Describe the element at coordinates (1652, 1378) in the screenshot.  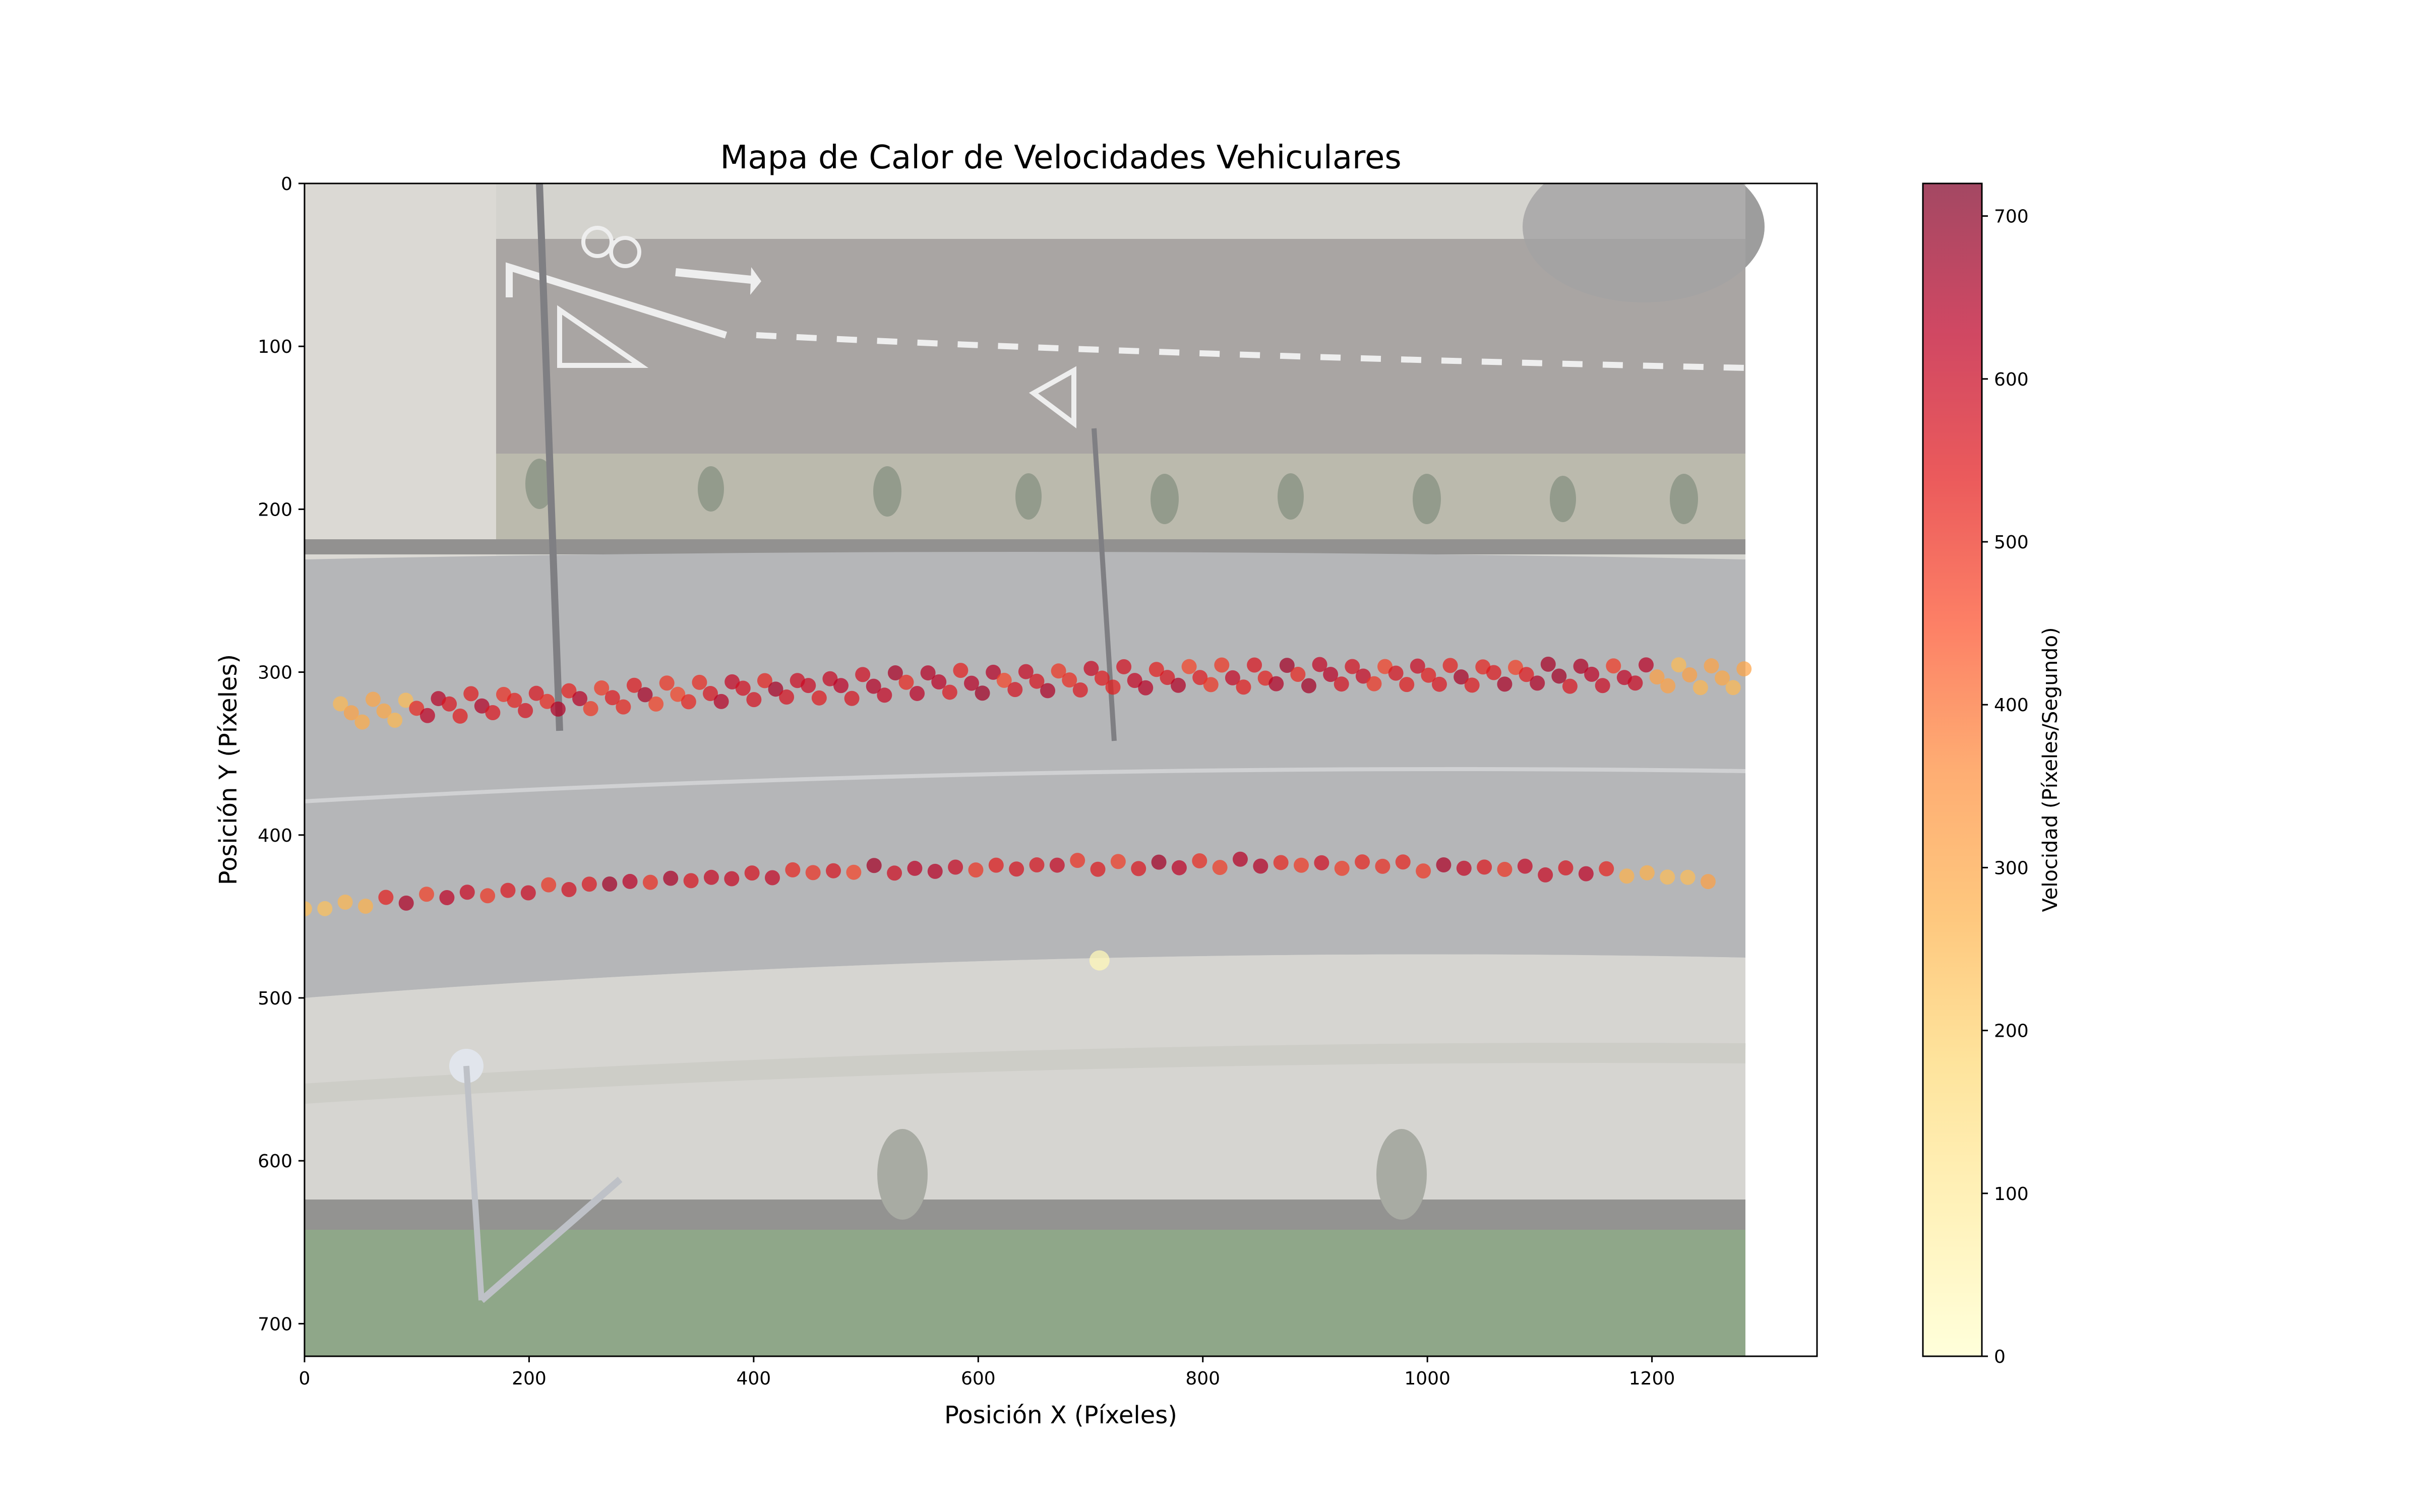
I see `x-tick-label: 1200` at that location.